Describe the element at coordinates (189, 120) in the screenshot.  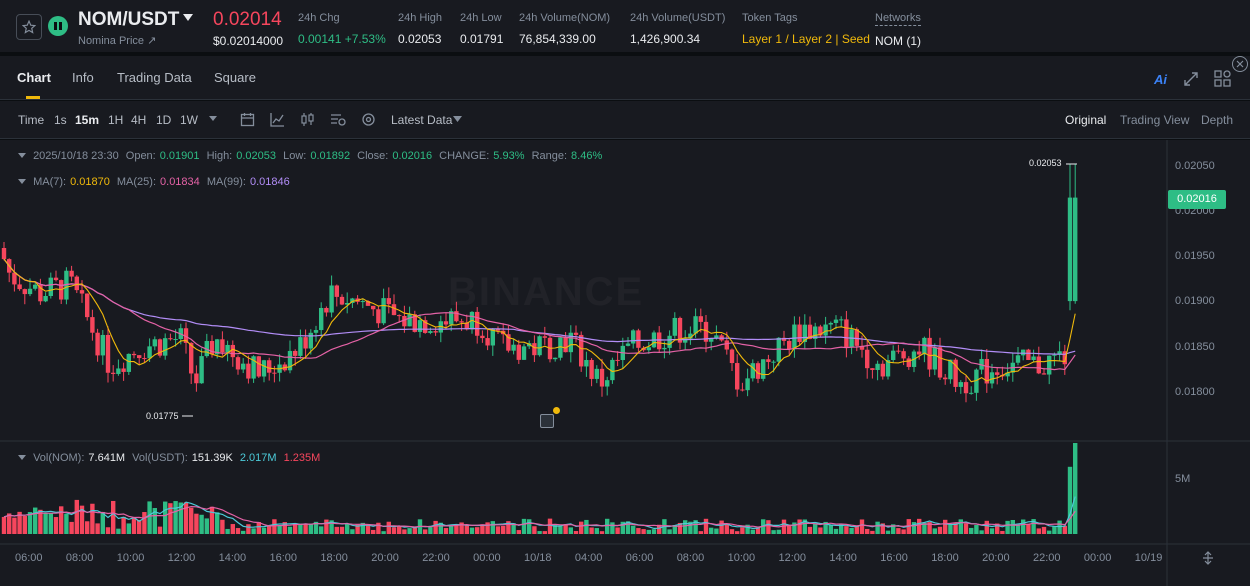
I see `interval-1w: 1W` at that location.